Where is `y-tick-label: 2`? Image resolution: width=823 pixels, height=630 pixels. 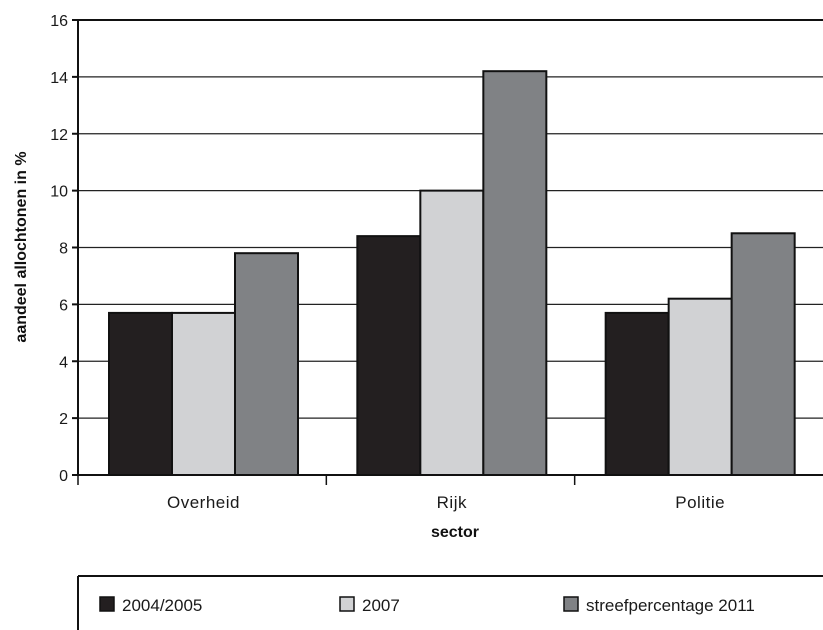
y-tick-label: 2 is located at coordinates (63, 419).